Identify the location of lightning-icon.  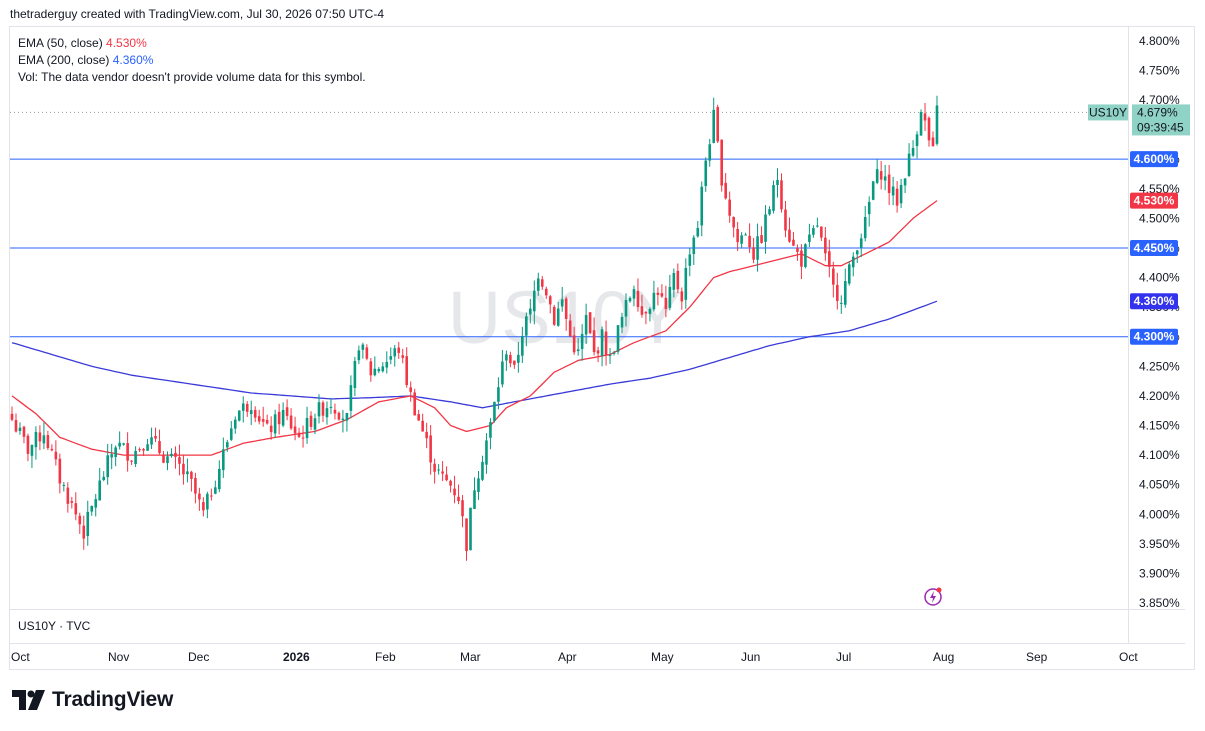
(933, 596).